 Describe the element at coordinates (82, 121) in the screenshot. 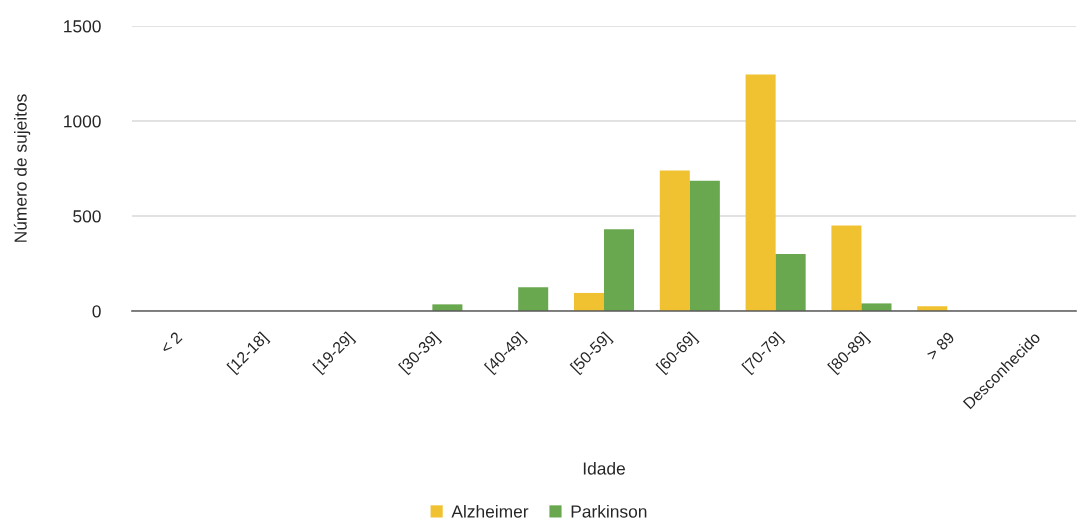

I see `y-tick-label: 1000` at that location.